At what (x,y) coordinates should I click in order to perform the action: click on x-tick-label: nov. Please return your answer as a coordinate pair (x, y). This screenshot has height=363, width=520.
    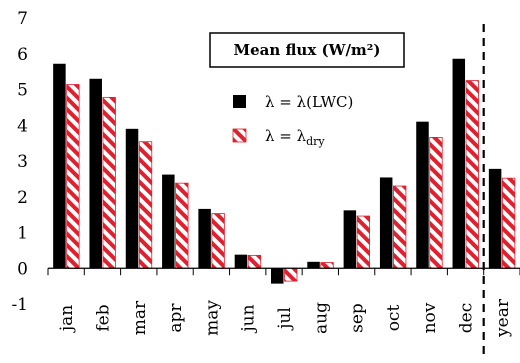
    Looking at the image, I should click on (430, 317).